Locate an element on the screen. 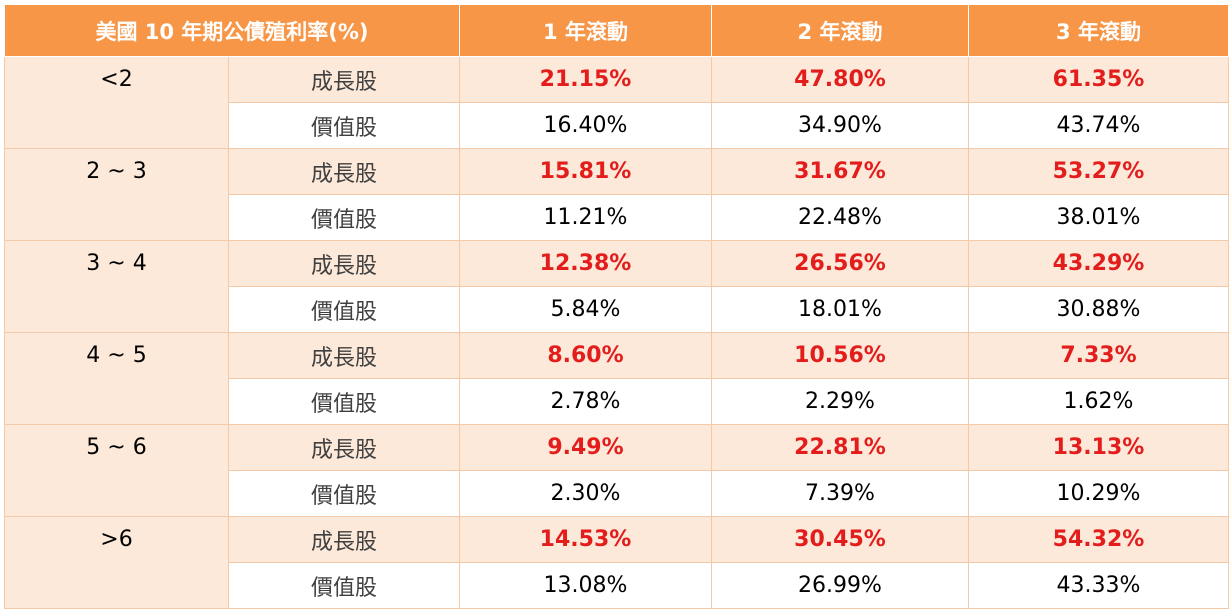 The height and width of the screenshot is (612, 1231). header-row: 美國 10 年期公債殖利率(%) 1 年滾動 2 年滾動 3 年滾動 is located at coordinates (616, 30).